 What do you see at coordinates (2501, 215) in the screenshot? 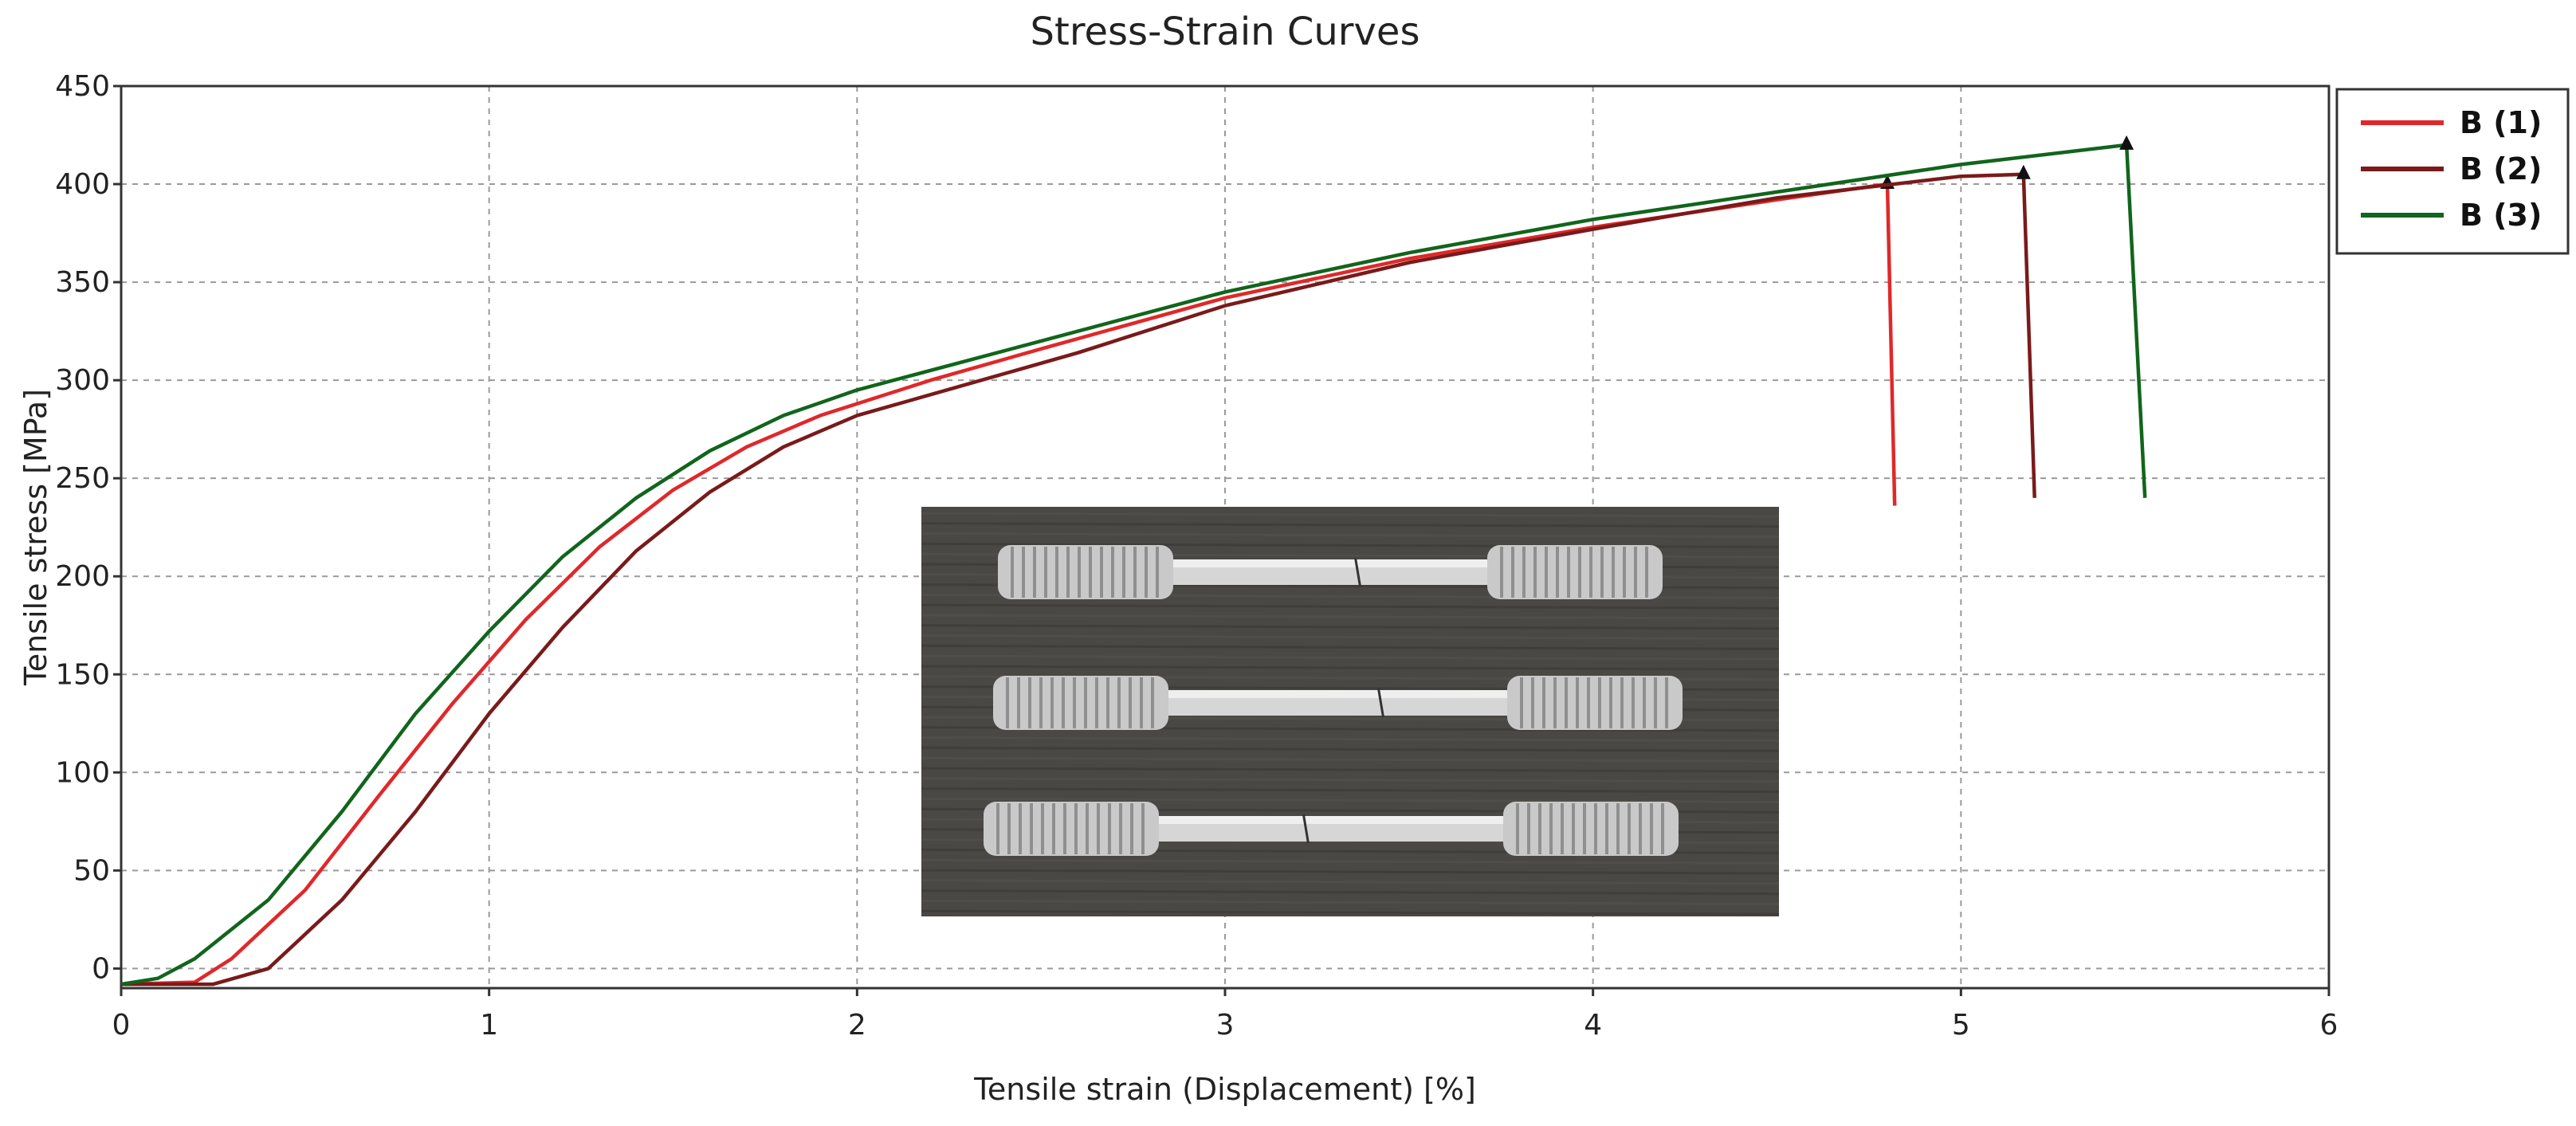
I see `legend-label: B (3)` at bounding box center [2501, 215].